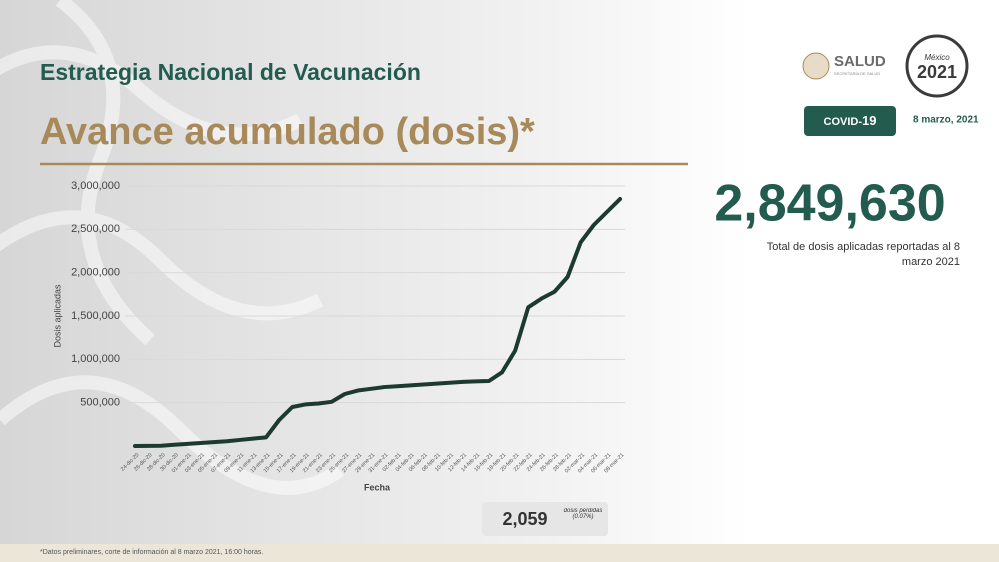 The image size is (999, 562). Describe the element at coordinates (100, 403) in the screenshot. I see `y-tick-label: 500,000` at that location.